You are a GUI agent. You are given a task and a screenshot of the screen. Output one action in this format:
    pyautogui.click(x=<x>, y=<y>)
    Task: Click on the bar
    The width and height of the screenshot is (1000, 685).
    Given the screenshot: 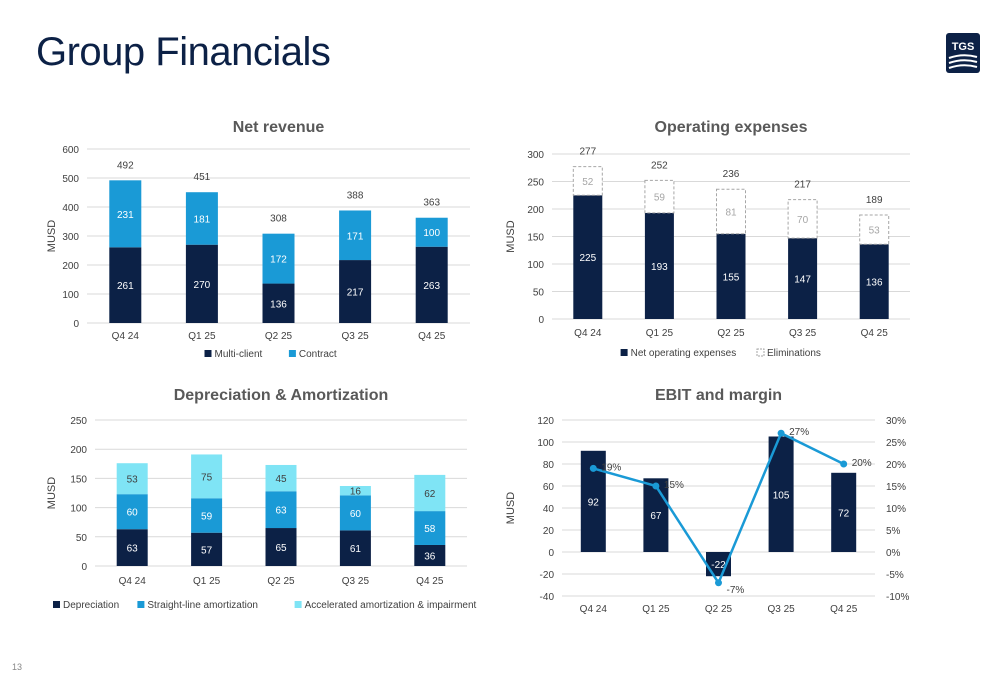 What is the action you would take?
    pyautogui.click(x=656, y=515)
    